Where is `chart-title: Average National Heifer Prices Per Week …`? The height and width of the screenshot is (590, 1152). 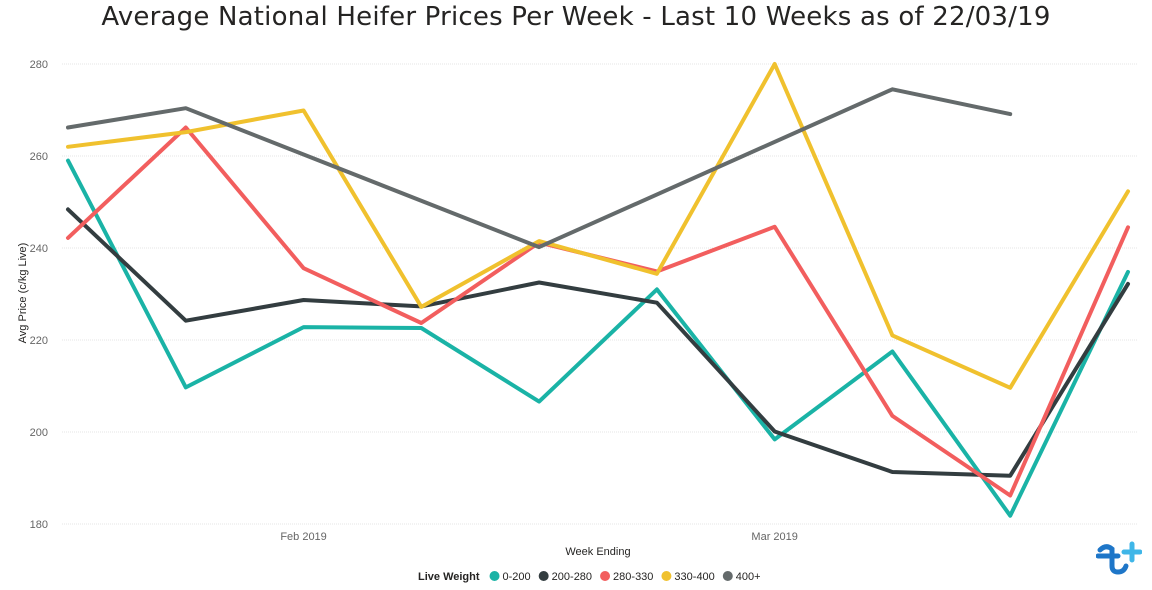
chart-title: Average National Heifer Prices Per Week … is located at coordinates (576, 17).